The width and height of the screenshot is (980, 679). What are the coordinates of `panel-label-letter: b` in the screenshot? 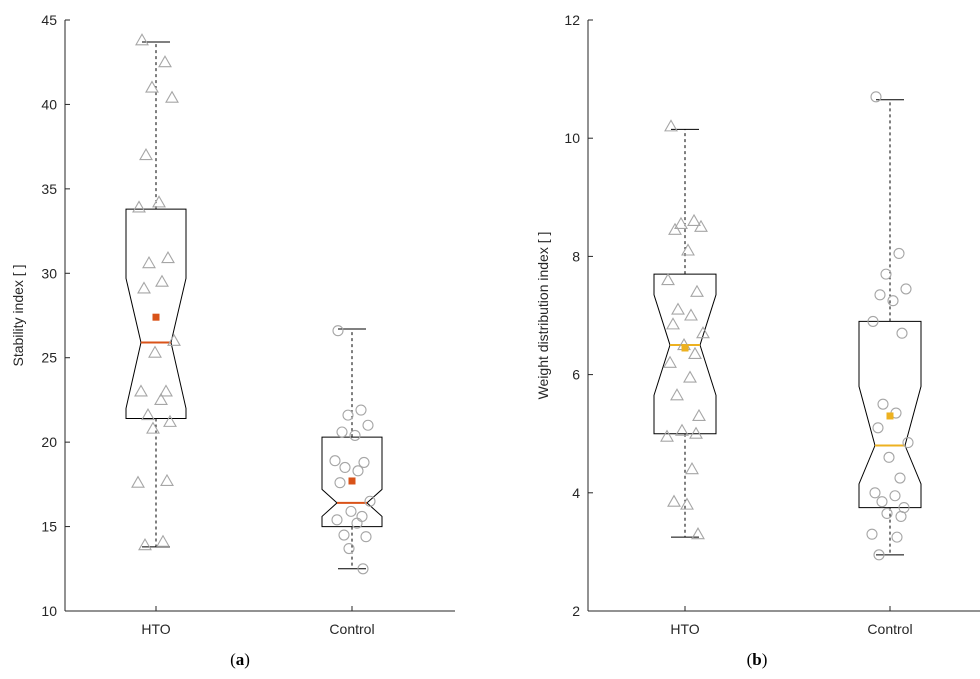 It's located at (756, 659).